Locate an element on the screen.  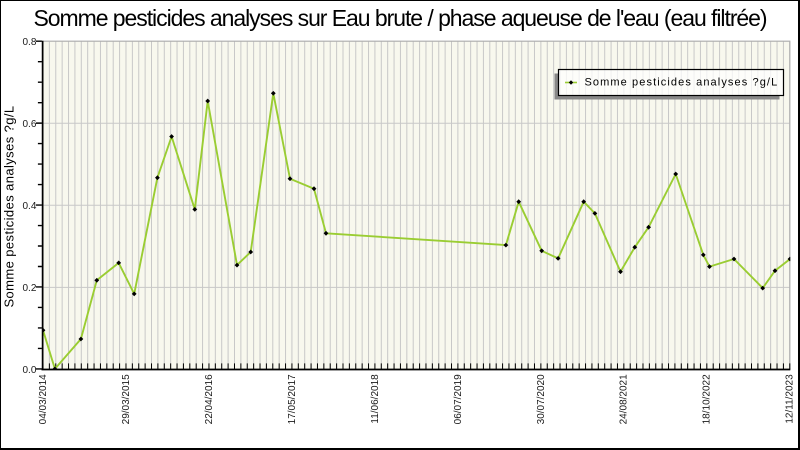
svg-text: 0.4 is located at coordinates (29, 206).